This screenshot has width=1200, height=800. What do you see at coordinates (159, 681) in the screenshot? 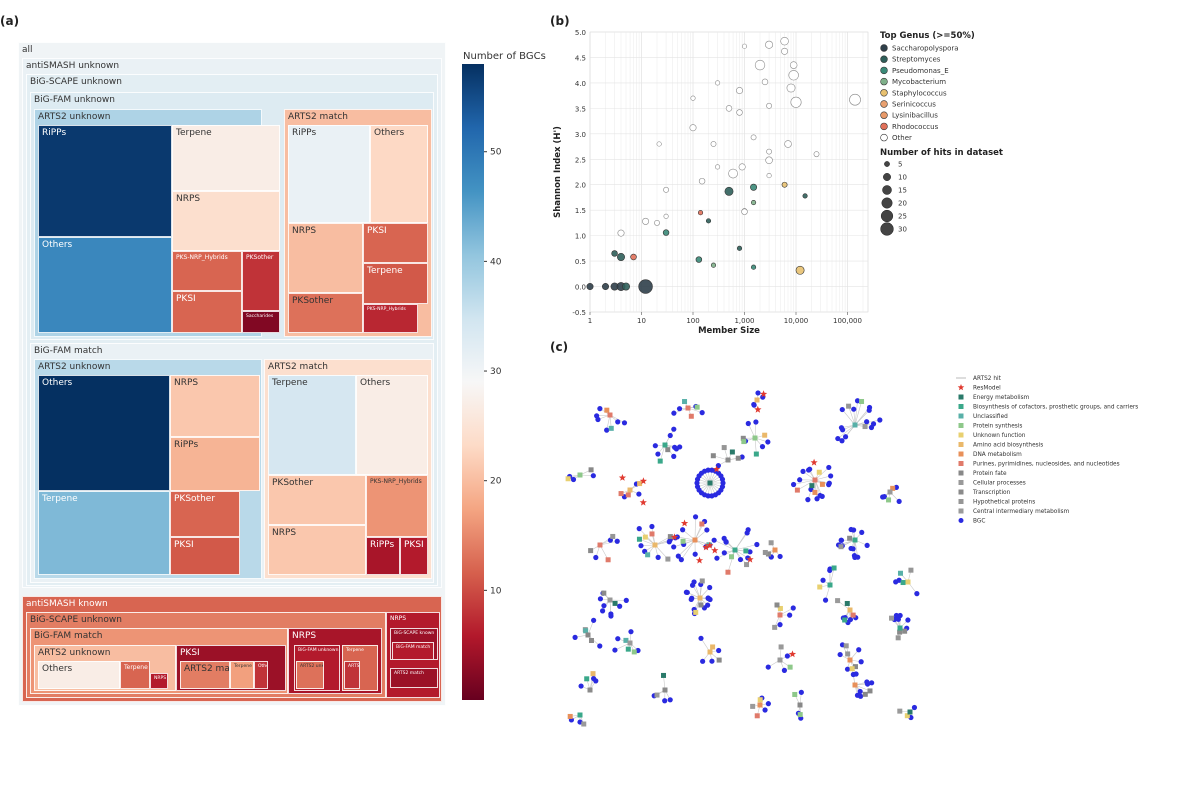
I see `treemap-cell: NRPS` at bounding box center [159, 681].